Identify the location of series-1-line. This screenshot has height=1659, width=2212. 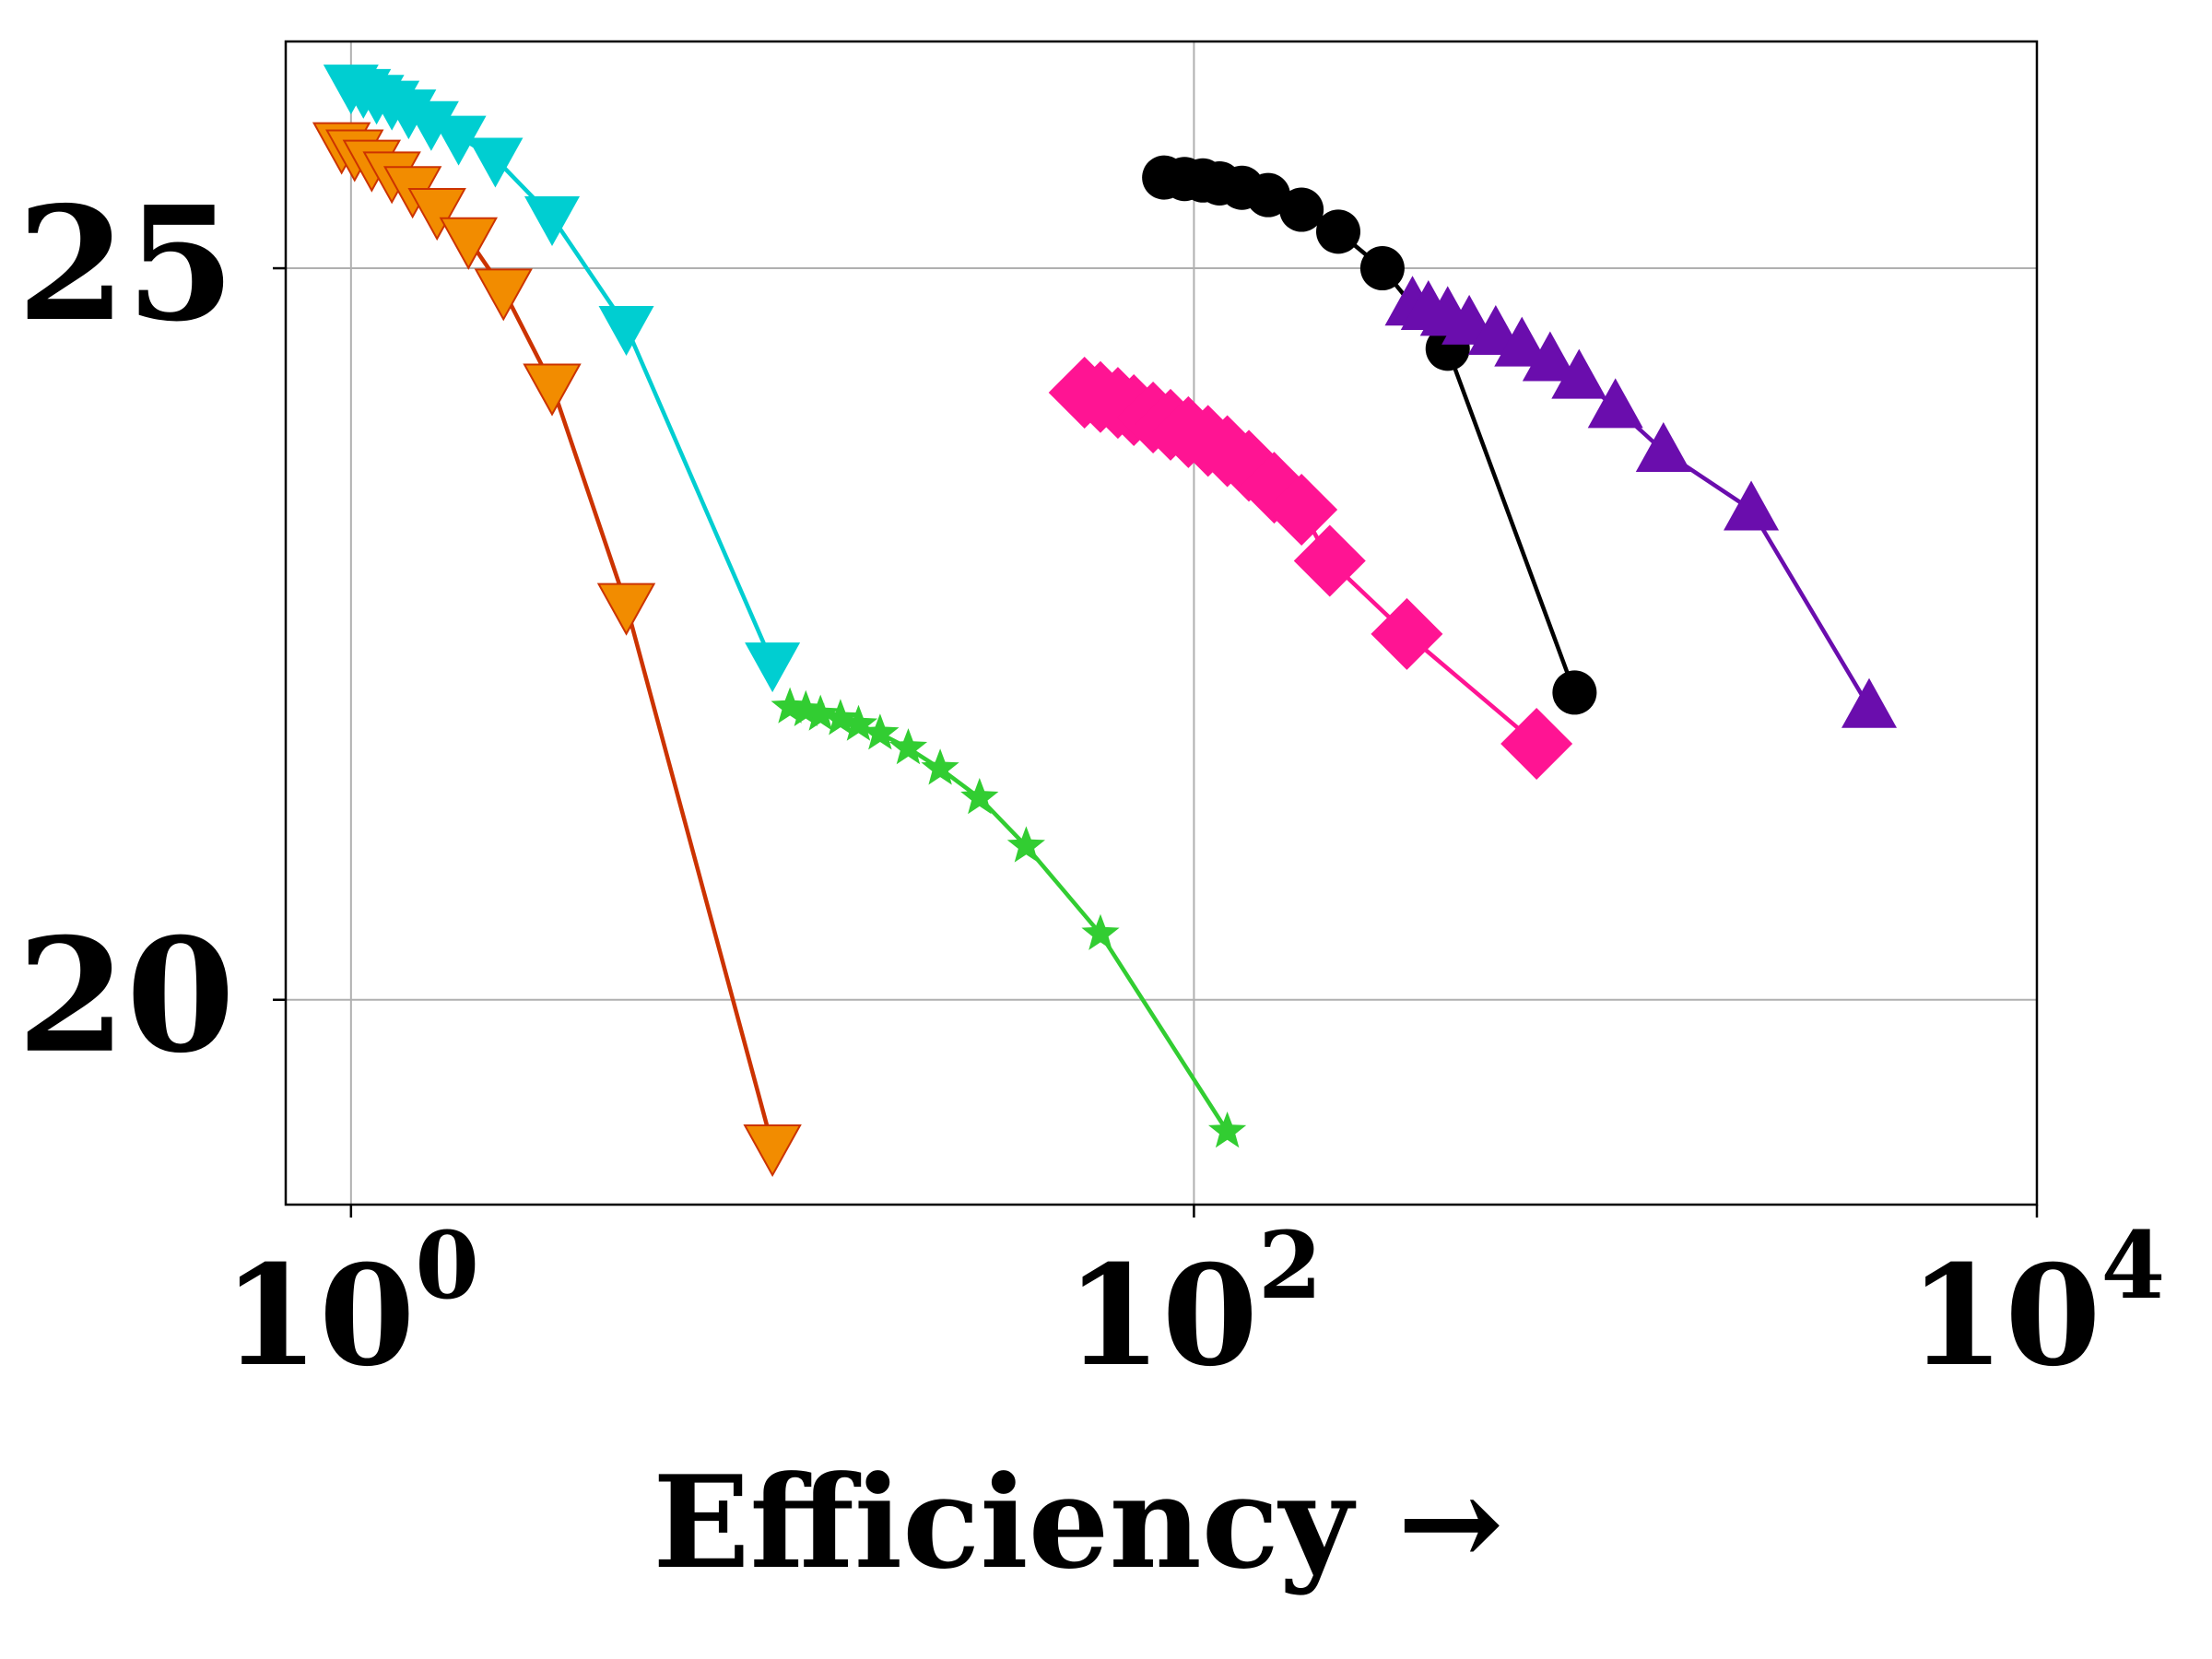
(557, 644).